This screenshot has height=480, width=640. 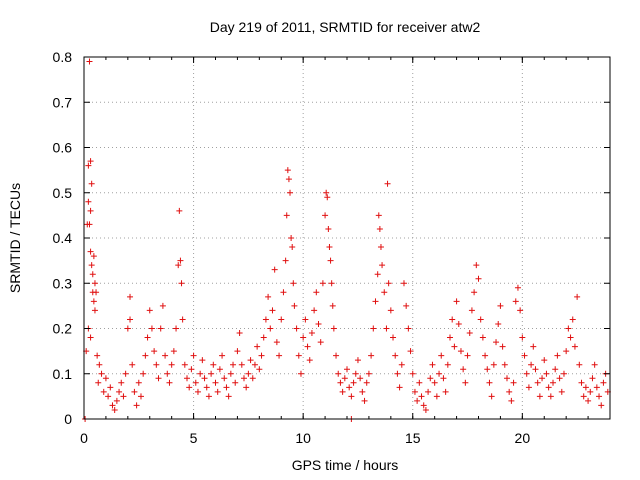 What do you see at coordinates (63, 238) in the screenshot?
I see `y-tick-label: 0.4` at bounding box center [63, 238].